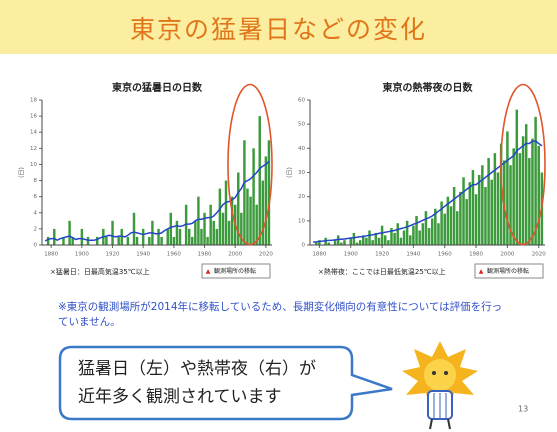 The image size is (557, 432). I want to click on definition-note: ×猛暑日：日最高気温35℃以上, so click(100, 271).